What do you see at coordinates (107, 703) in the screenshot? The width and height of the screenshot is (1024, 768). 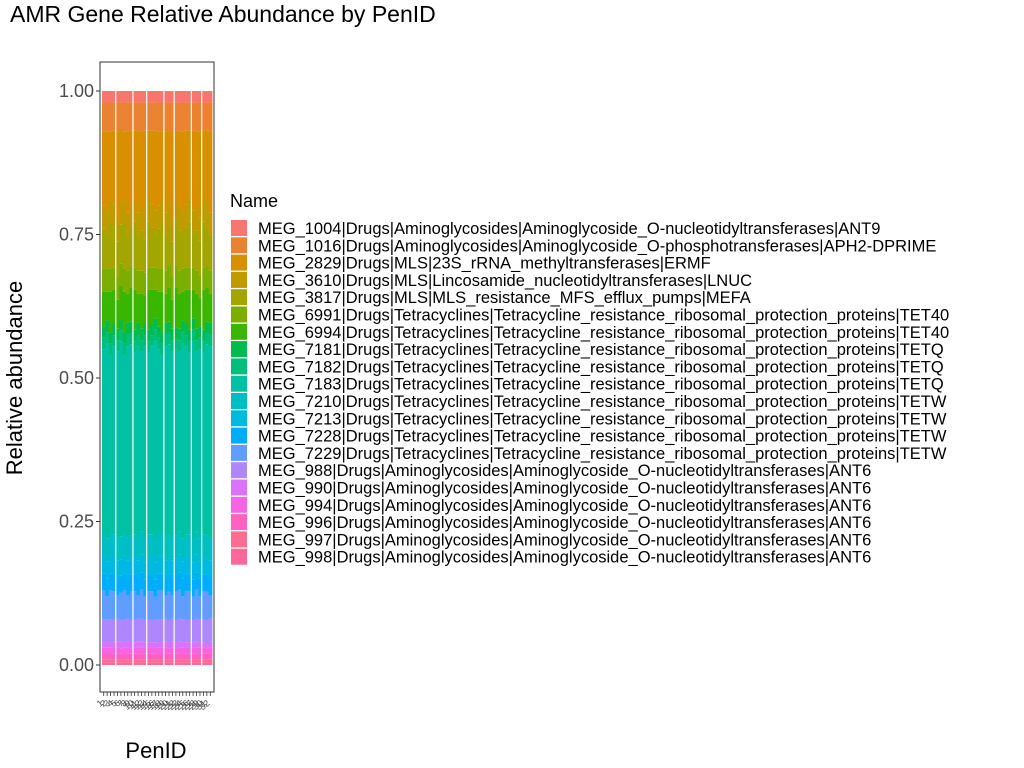 I see `x-tick-label: 3` at bounding box center [107, 703].